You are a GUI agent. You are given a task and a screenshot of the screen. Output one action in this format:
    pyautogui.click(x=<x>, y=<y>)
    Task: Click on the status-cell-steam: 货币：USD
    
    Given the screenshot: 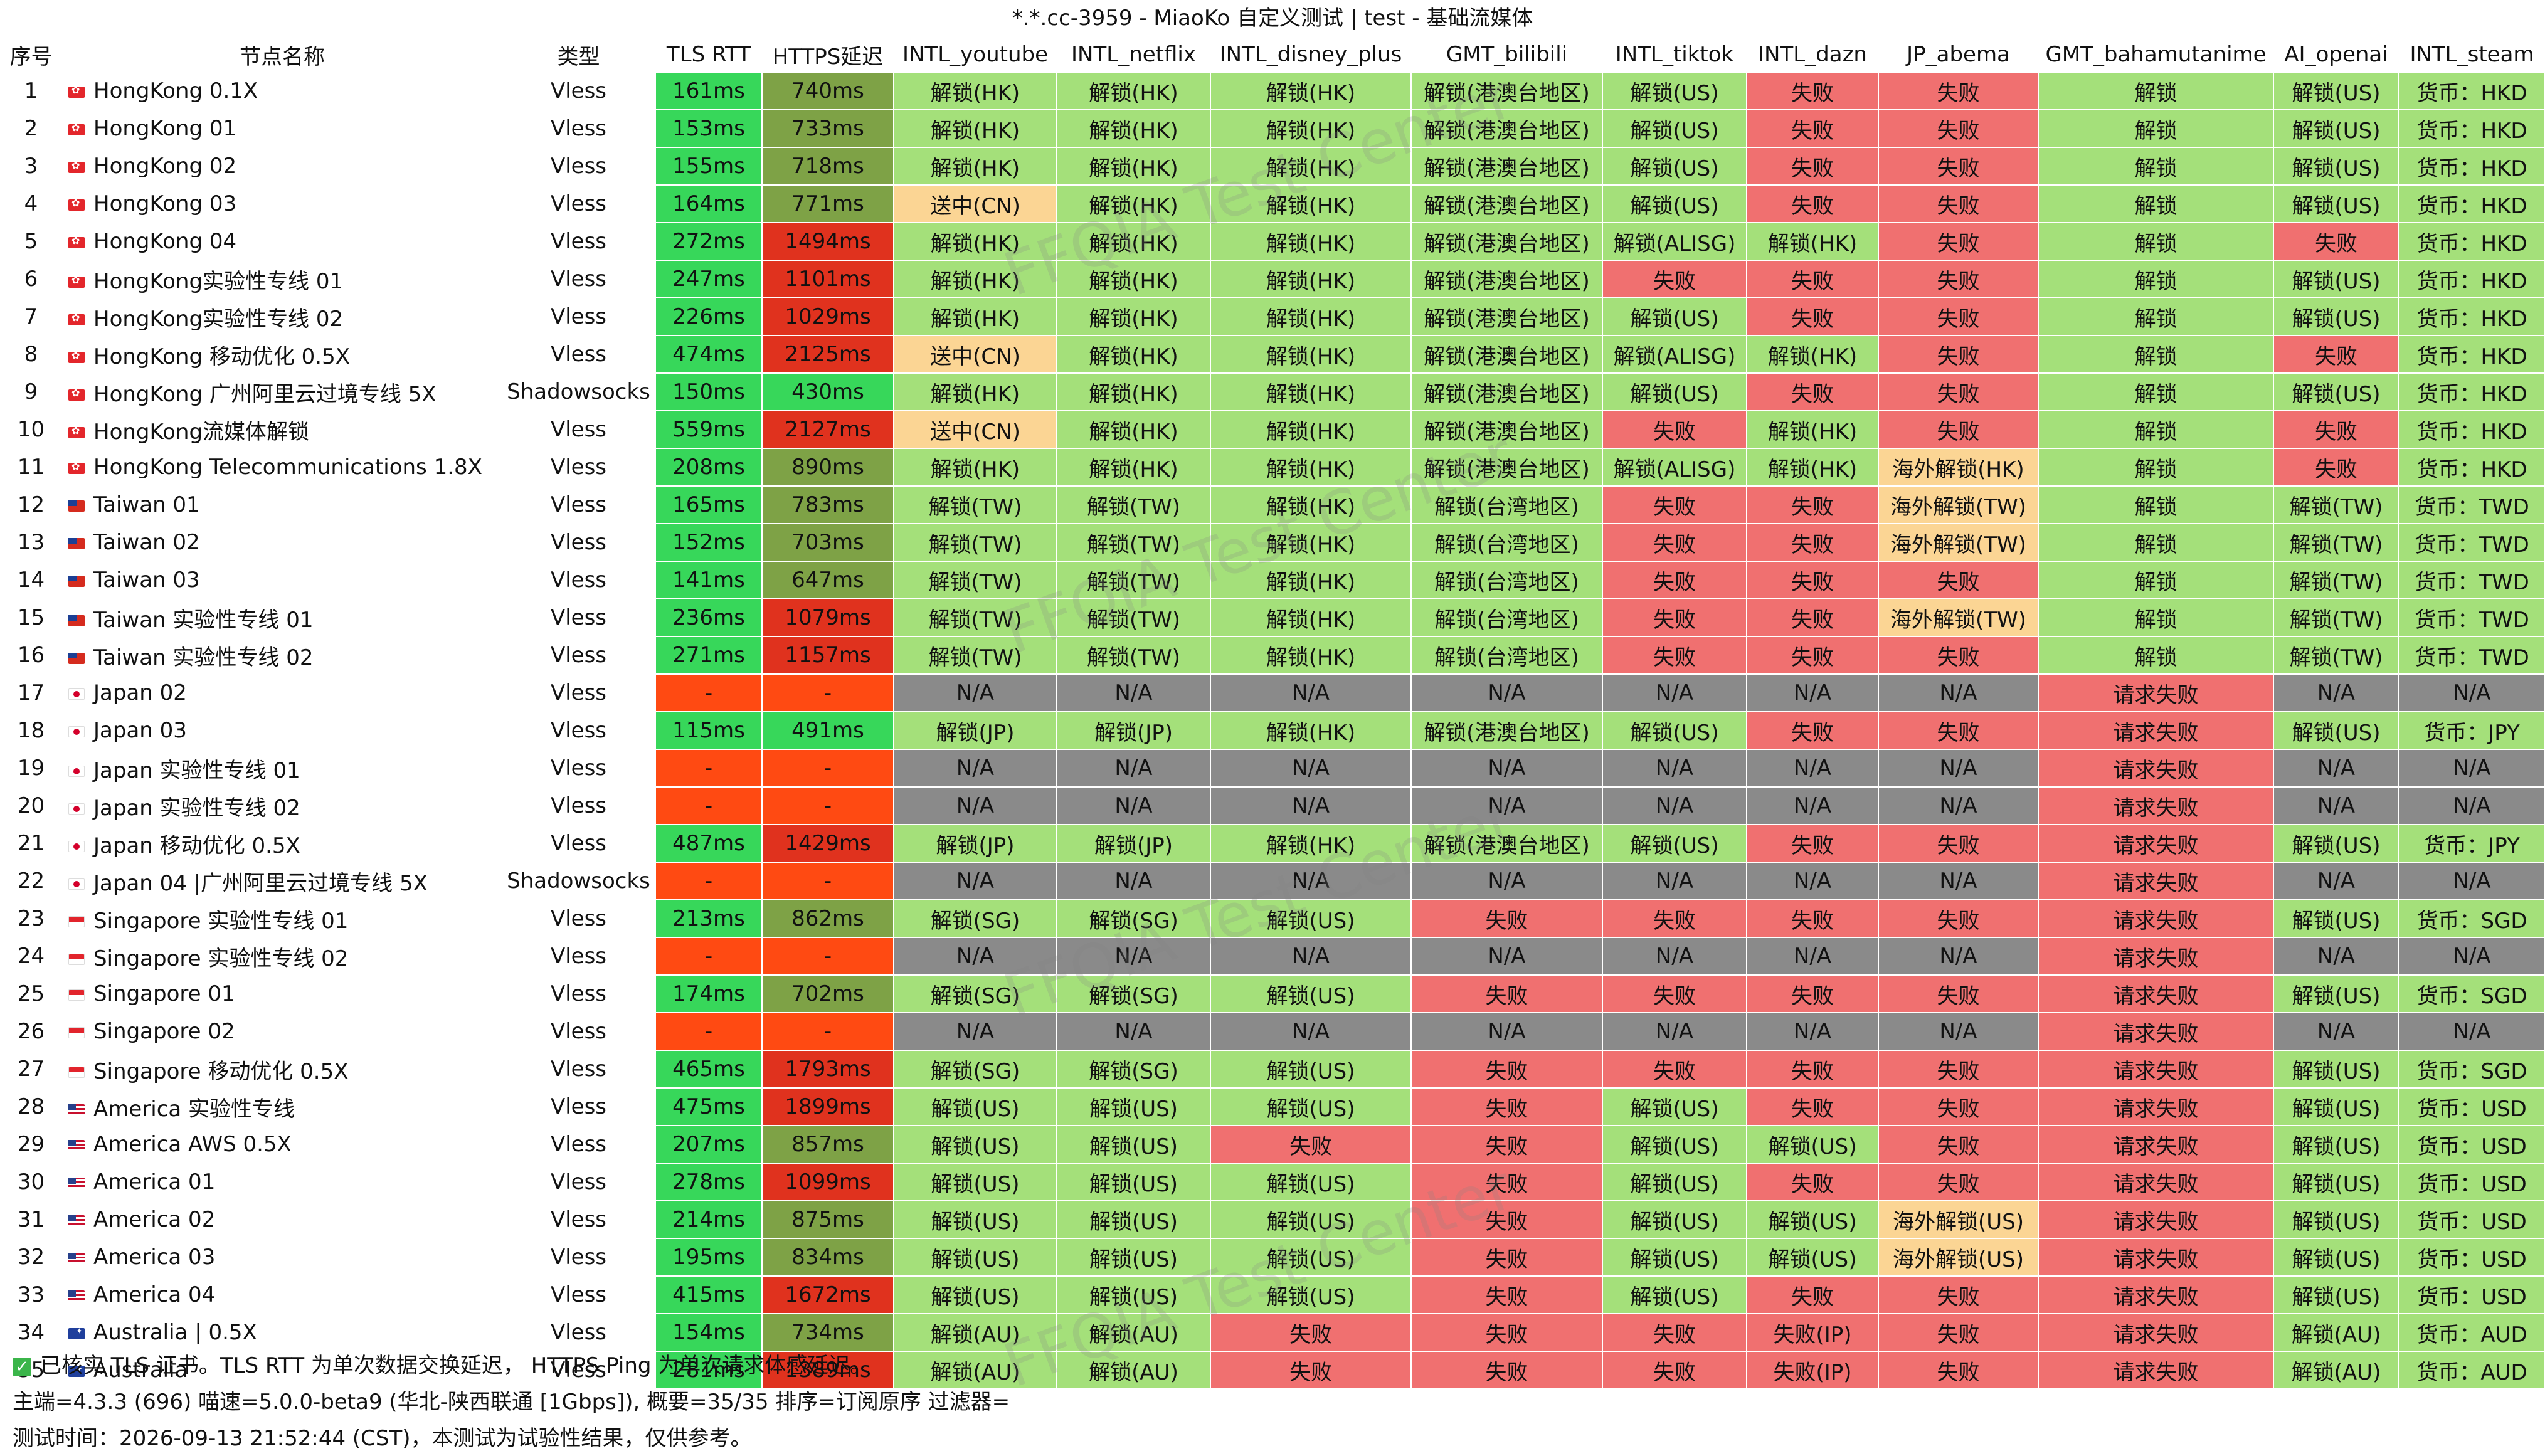 What is the action you would take?
    pyautogui.click(x=2472, y=1258)
    